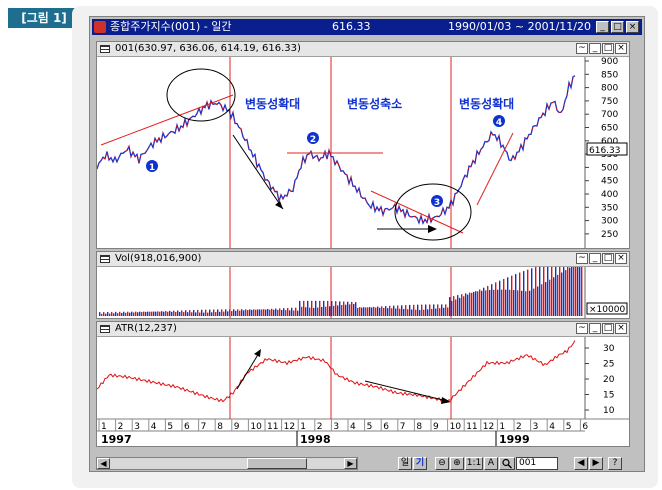  Describe the element at coordinates (609, 89) in the screenshot. I see `price-axis-label: 800` at that location.